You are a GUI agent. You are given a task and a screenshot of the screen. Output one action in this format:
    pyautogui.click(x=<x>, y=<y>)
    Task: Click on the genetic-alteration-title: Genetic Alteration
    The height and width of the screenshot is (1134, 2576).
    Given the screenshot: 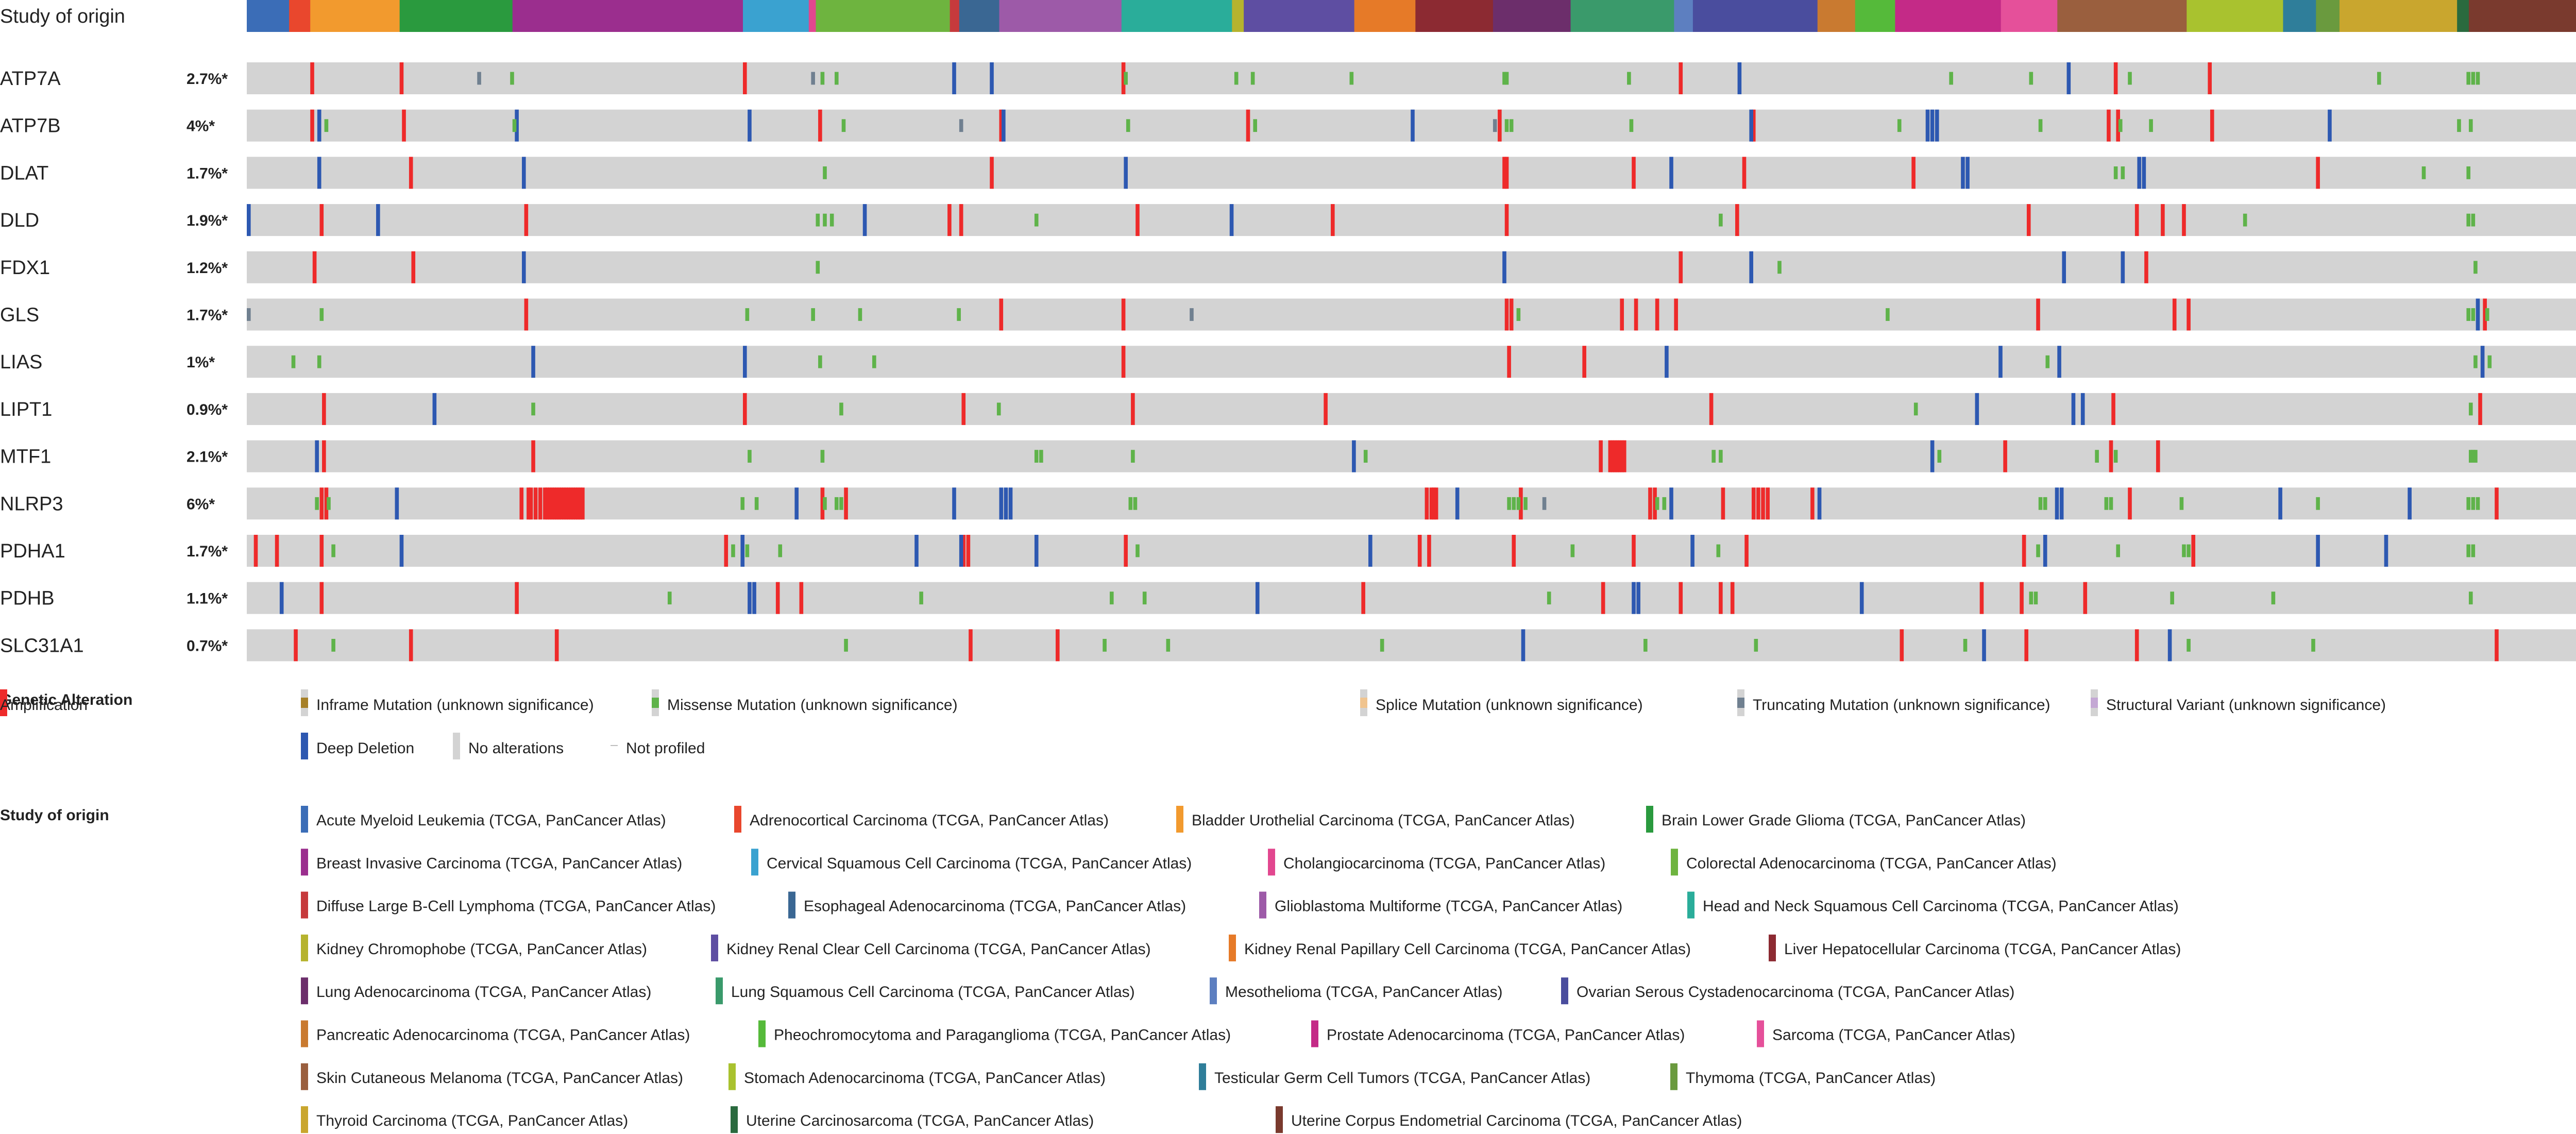 What is the action you would take?
    pyautogui.click(x=66, y=700)
    